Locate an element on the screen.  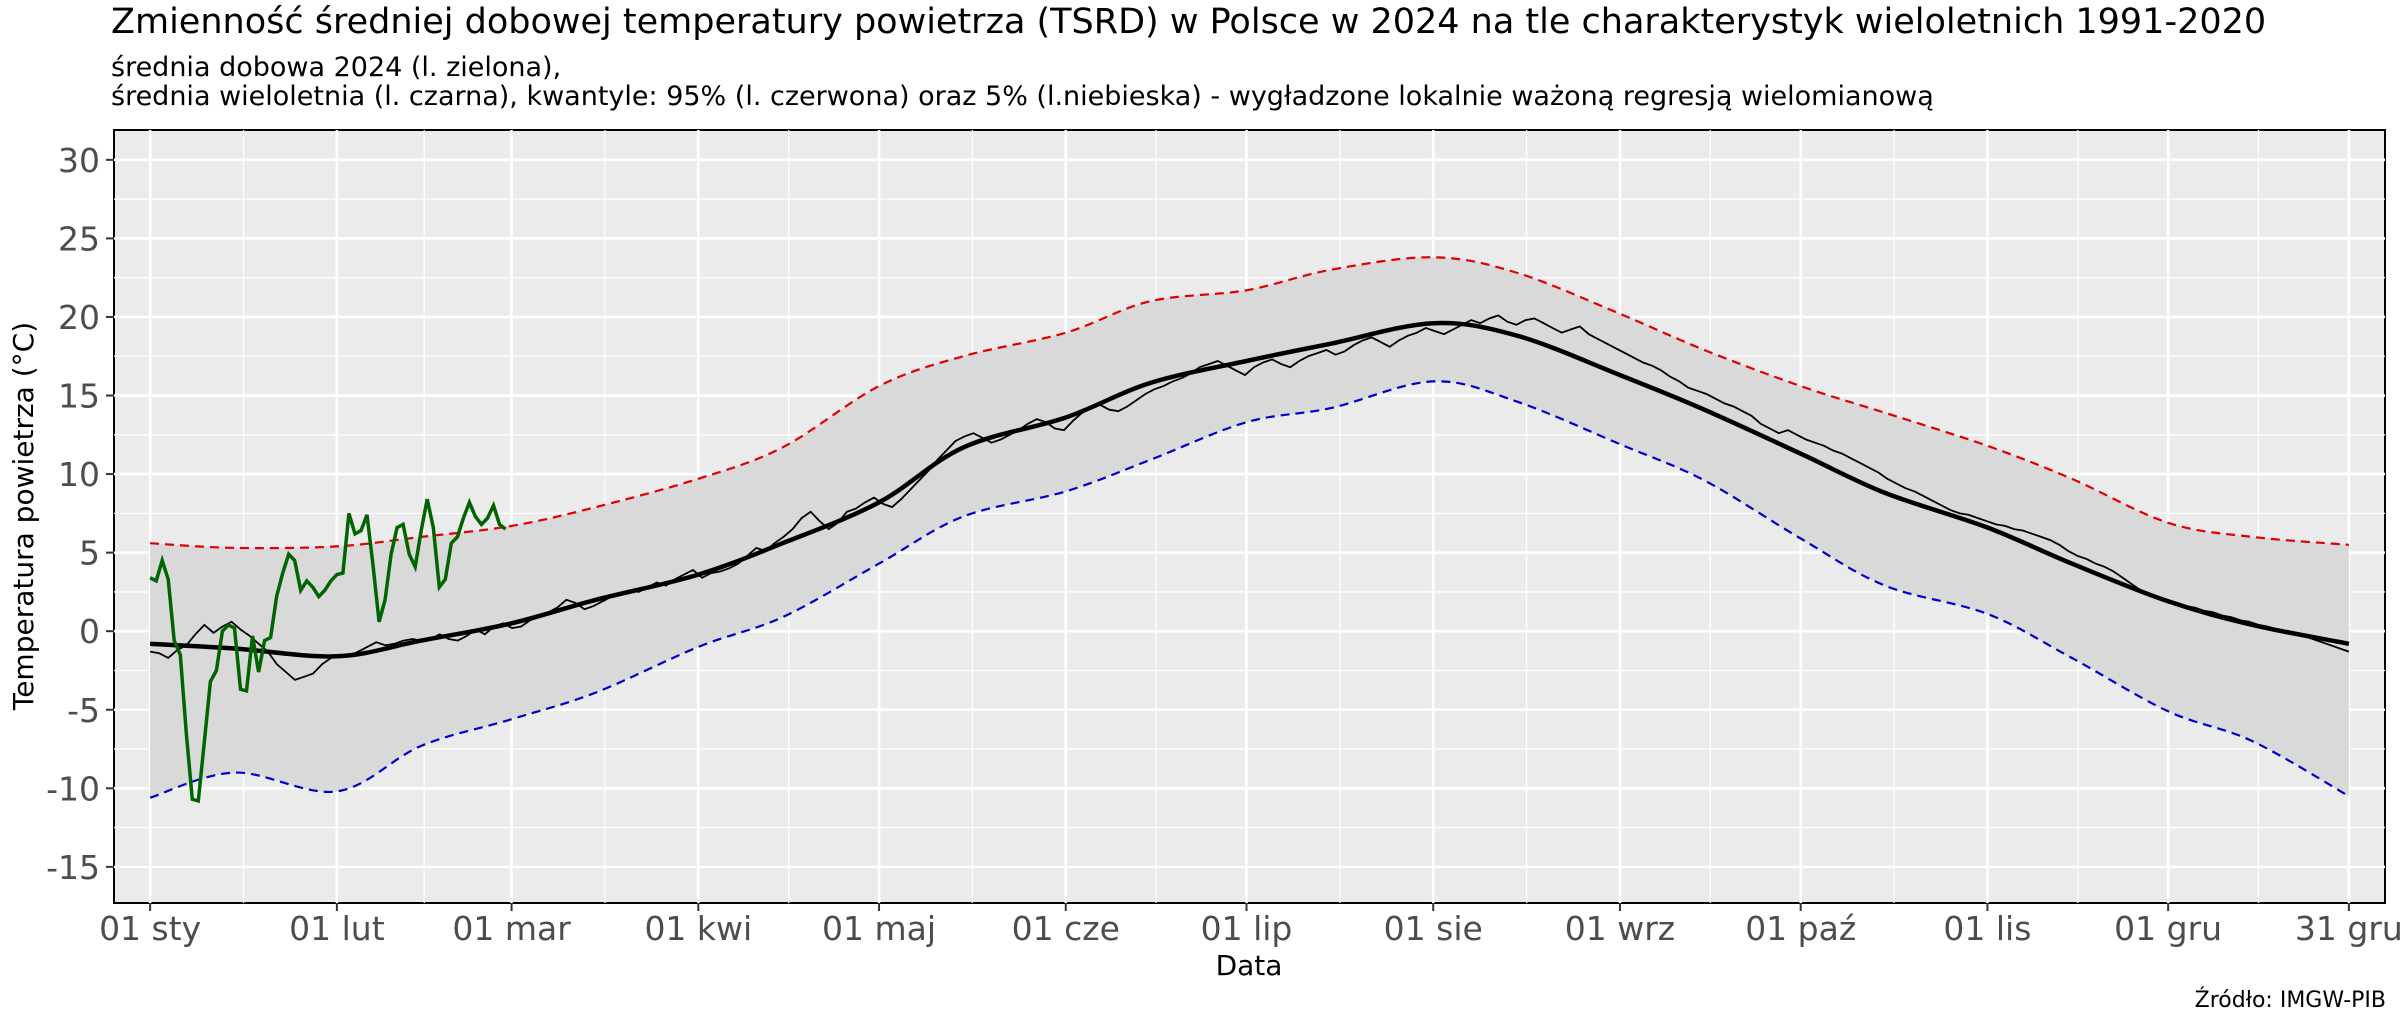
y-tick-label: 15 is located at coordinates (79, 396).